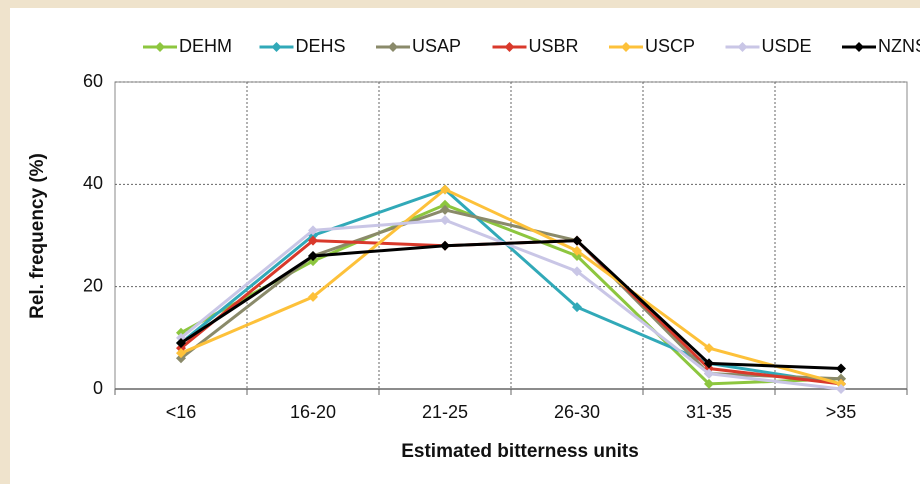  I want to click on legend-label: NZNS, so click(899, 46).